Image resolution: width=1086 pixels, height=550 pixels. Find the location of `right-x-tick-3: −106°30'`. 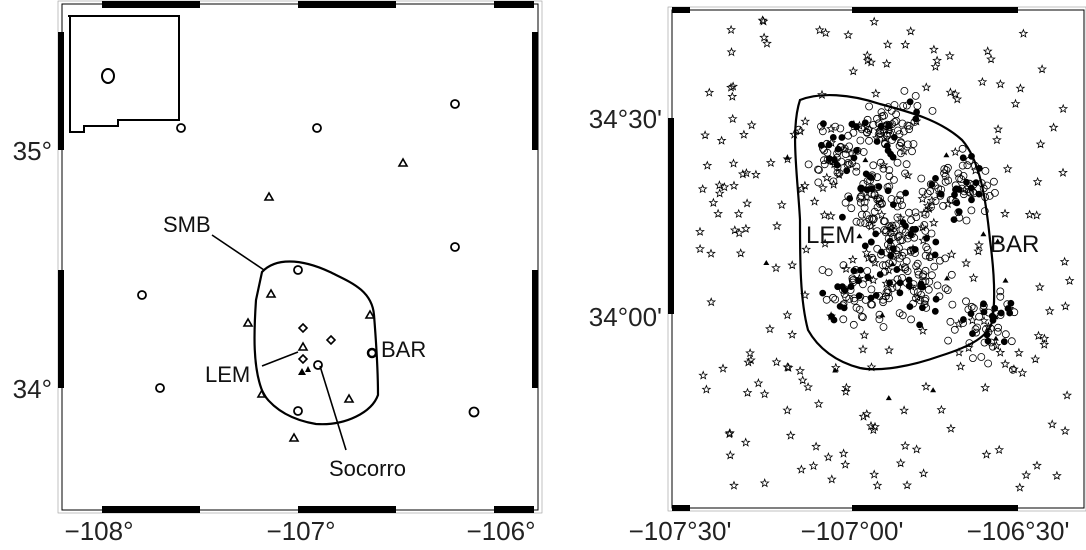

right-x-tick-3: −106°30' is located at coordinates (1018, 531).